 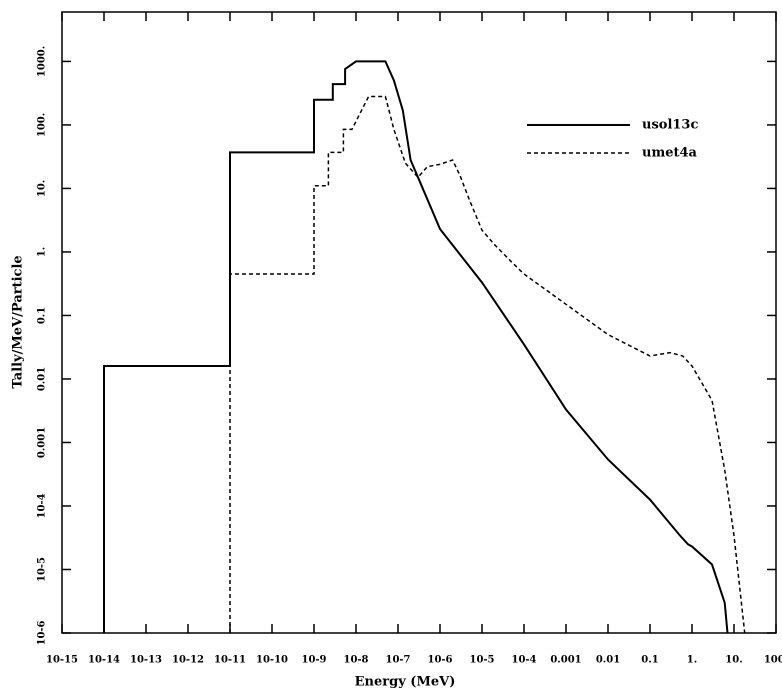 I want to click on y-tick-label: 10., so click(x=42, y=188).